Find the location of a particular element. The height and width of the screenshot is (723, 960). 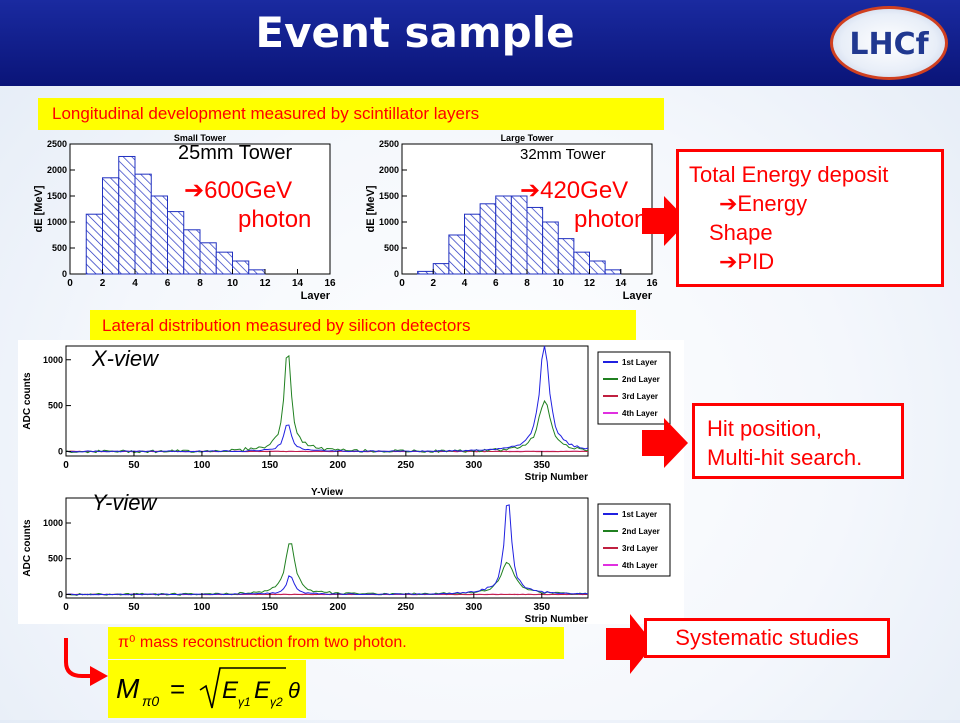

hit-box-line2: Multi-hit search. is located at coordinates (804, 457).